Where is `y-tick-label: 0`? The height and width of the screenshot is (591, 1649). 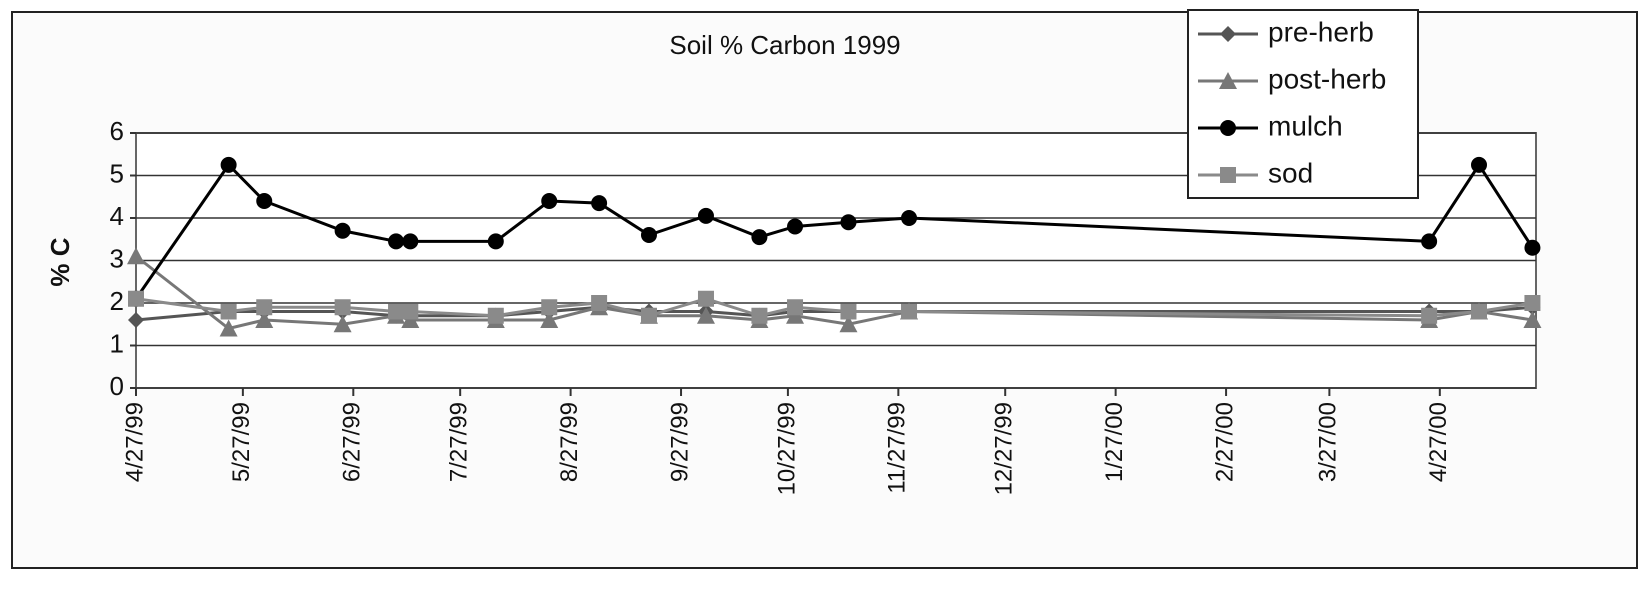 y-tick-label: 0 is located at coordinates (117, 386).